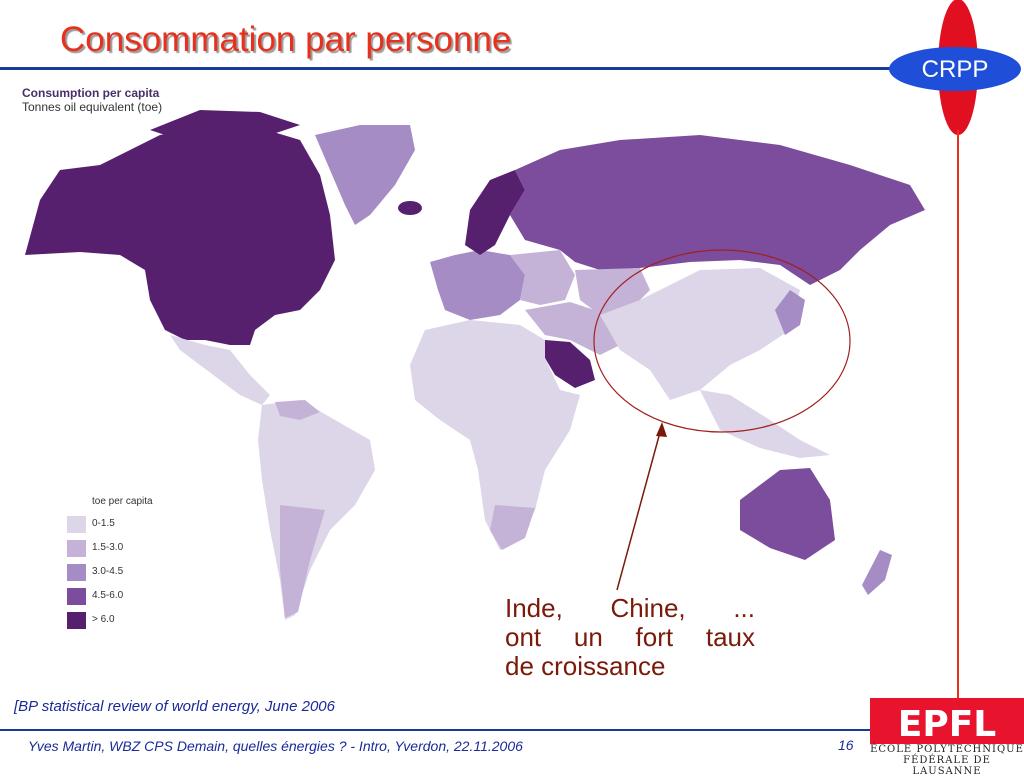 The height and width of the screenshot is (777, 1024). Describe the element at coordinates (542, 277) in the screenshot. I see `region-eastern-europe` at that location.